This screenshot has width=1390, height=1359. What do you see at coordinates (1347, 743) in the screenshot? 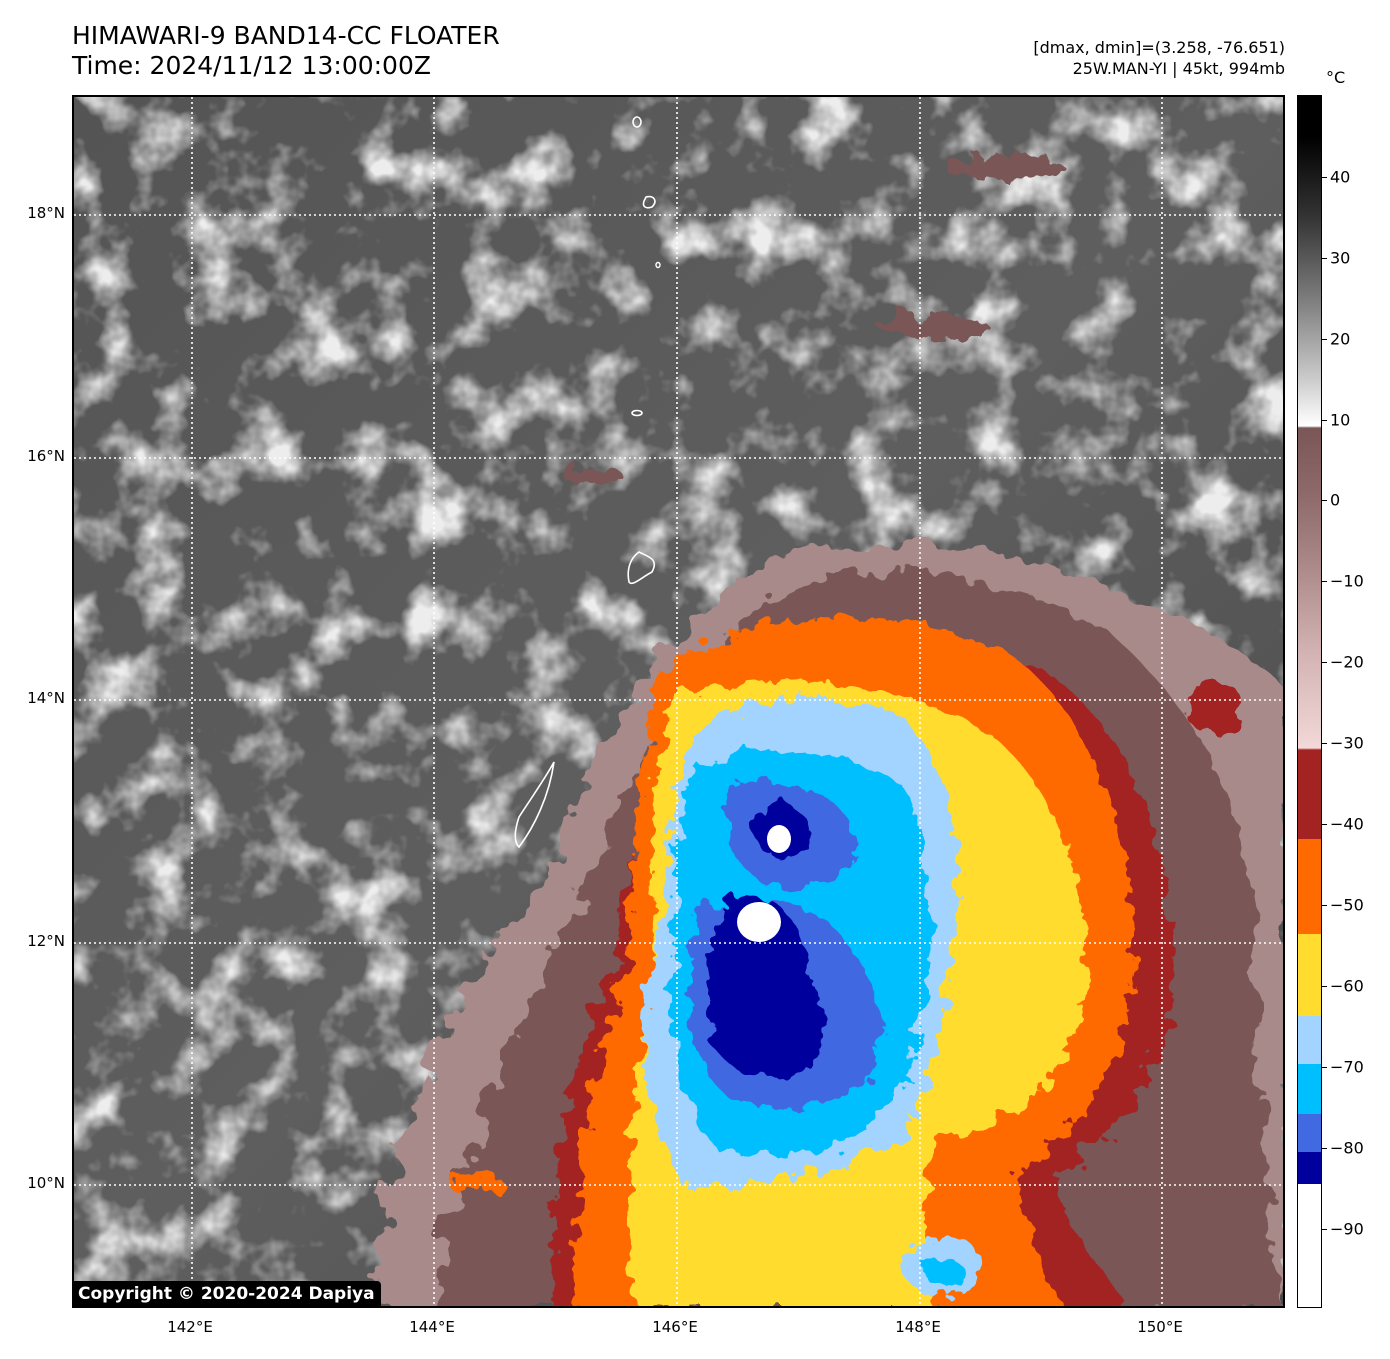
I see `colorbar-label-minus-30: −30` at bounding box center [1347, 743].